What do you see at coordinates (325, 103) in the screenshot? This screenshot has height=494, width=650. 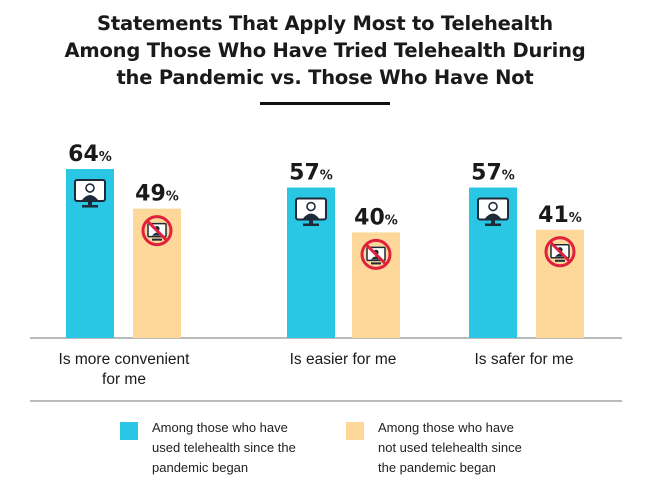 I see `title-underline` at bounding box center [325, 103].